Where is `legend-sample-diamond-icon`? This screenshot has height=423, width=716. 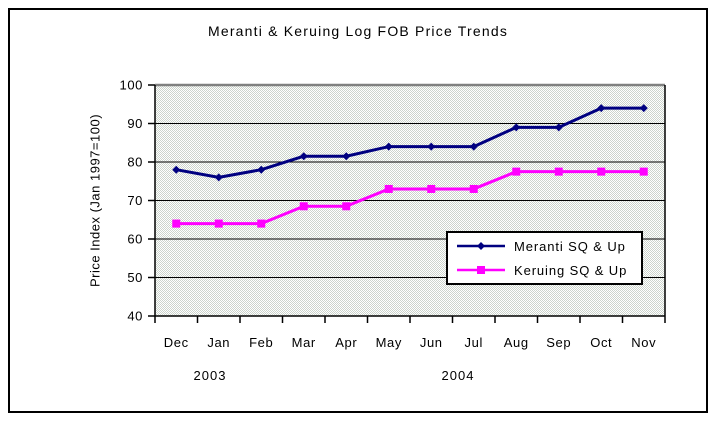
legend-sample-diamond-icon is located at coordinates (481, 246).